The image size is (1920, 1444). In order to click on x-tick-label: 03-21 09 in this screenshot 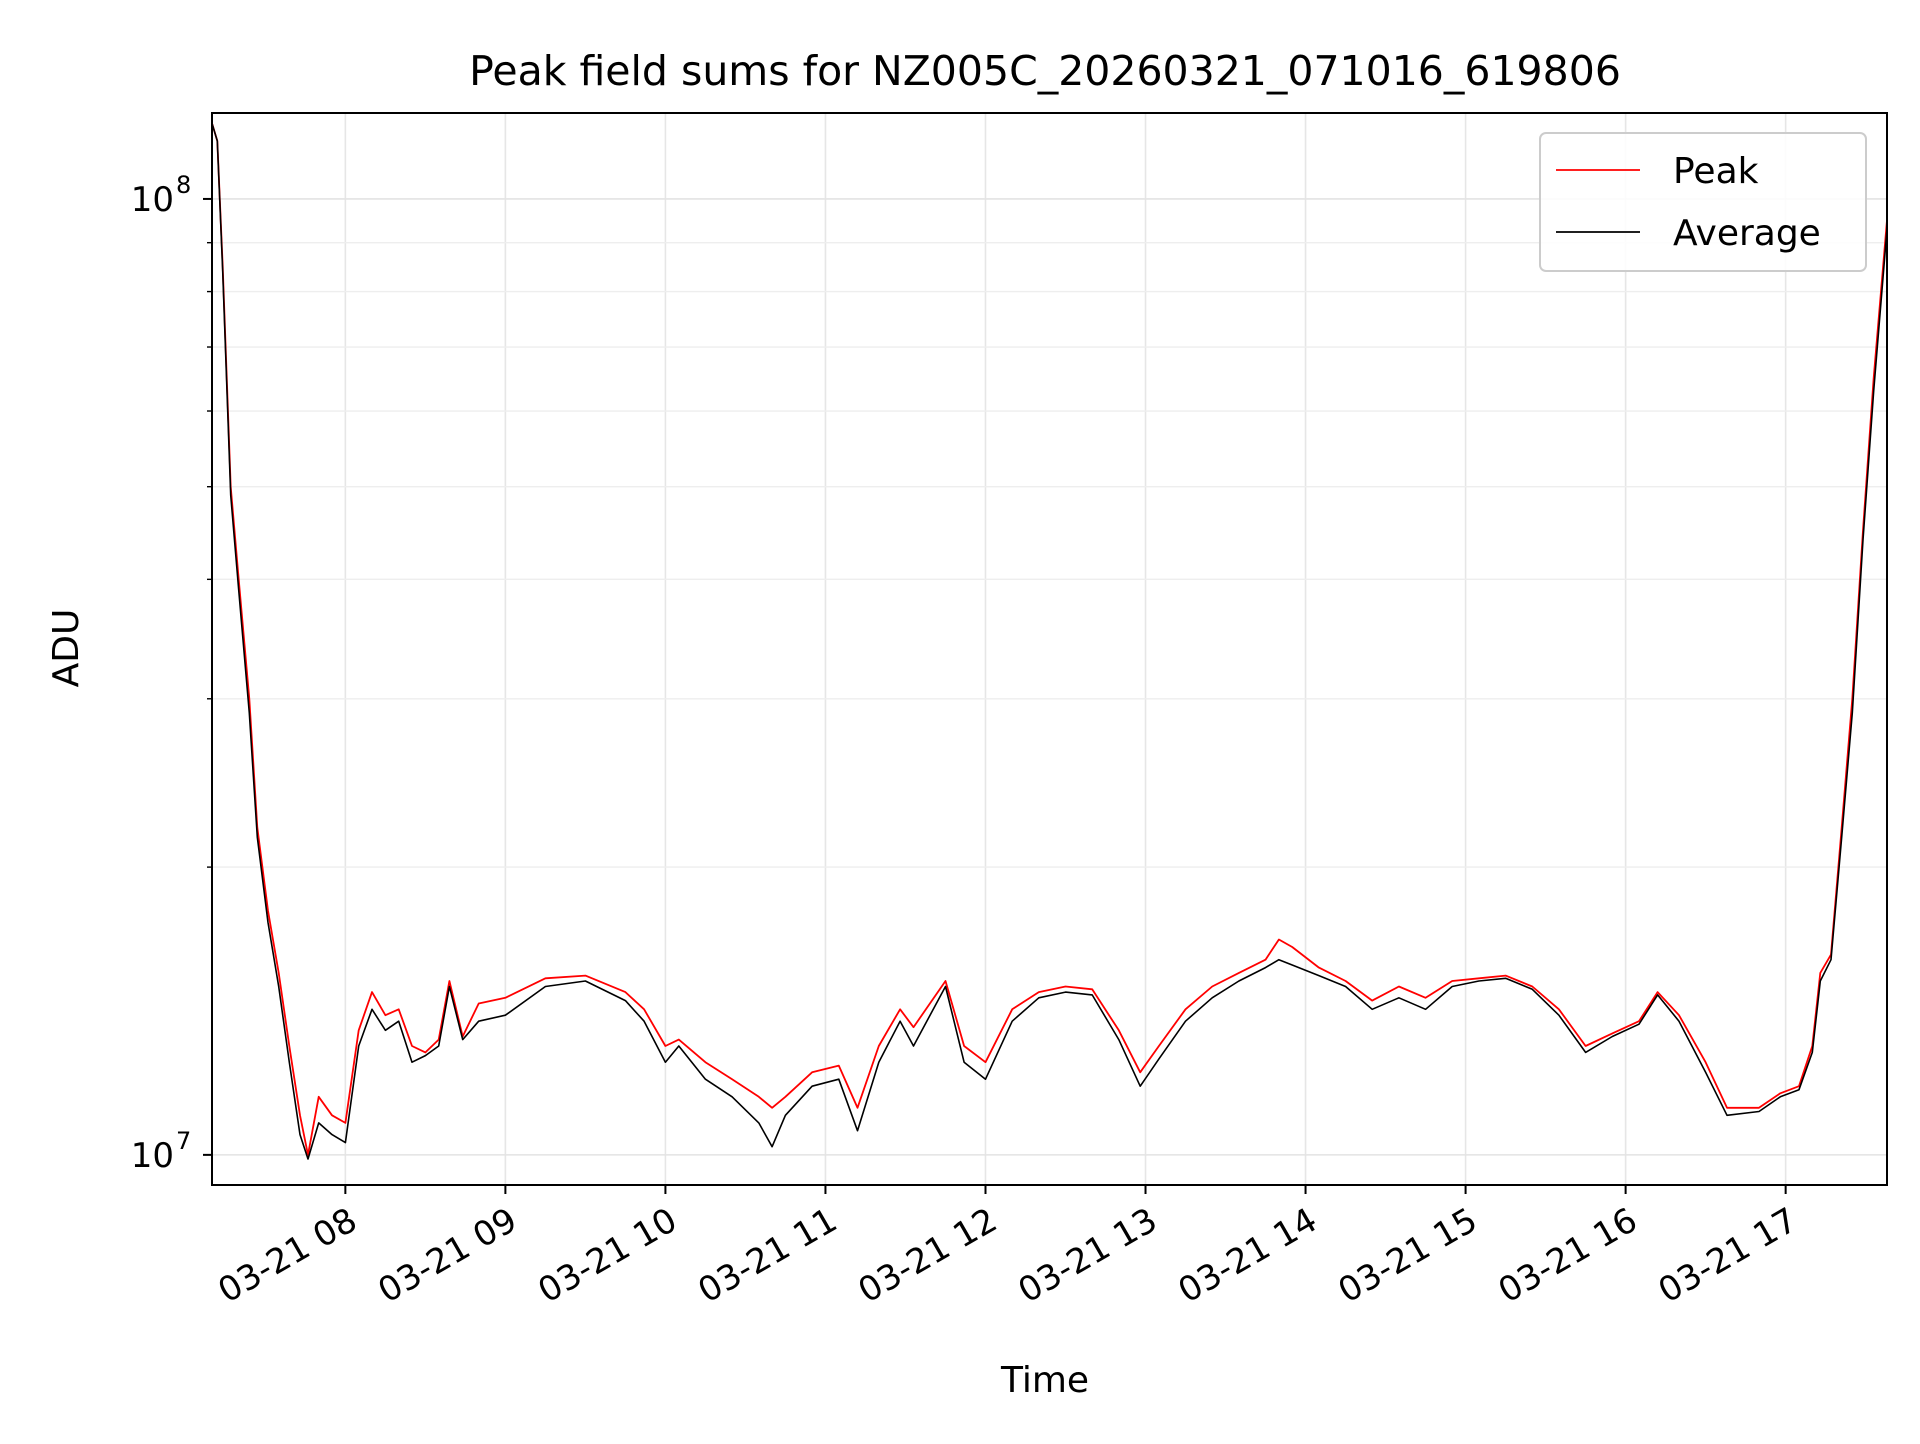, I will do `click(447, 1255)`.